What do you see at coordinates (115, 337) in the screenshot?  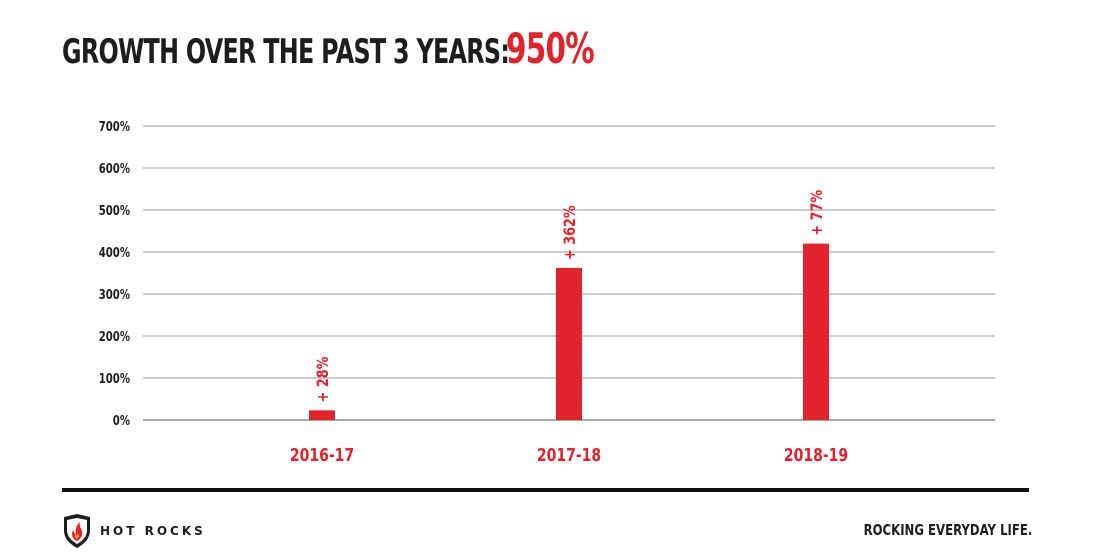 I see `y-tick-label: 200%` at bounding box center [115, 337].